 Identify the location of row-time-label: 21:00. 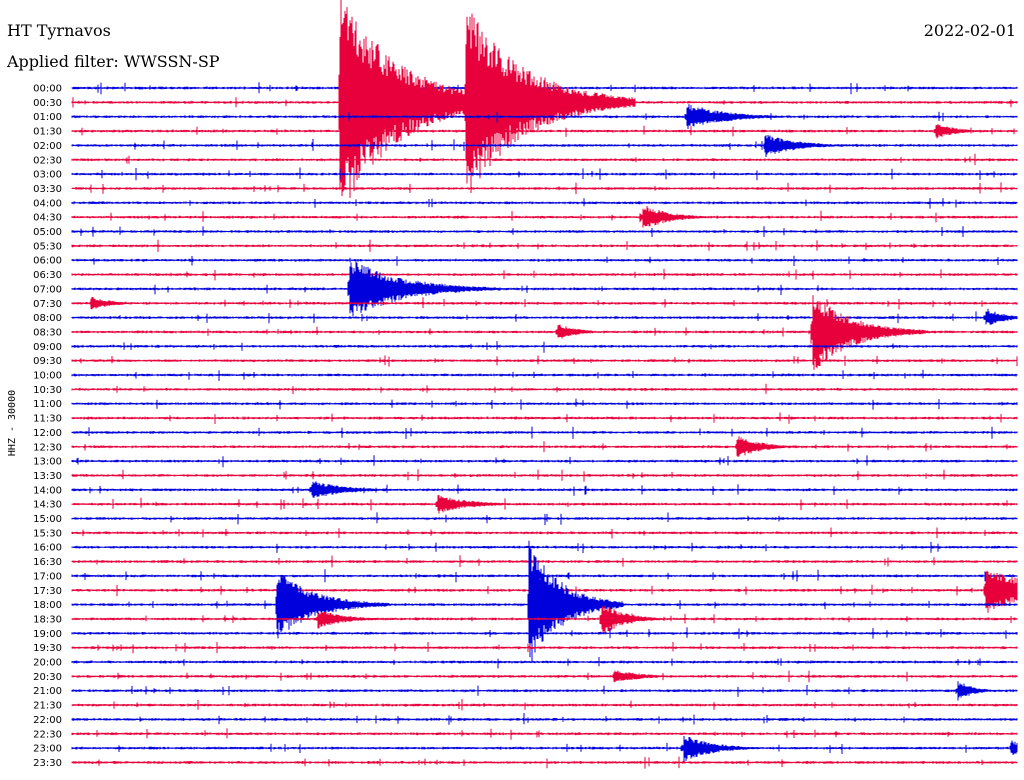
(47, 691).